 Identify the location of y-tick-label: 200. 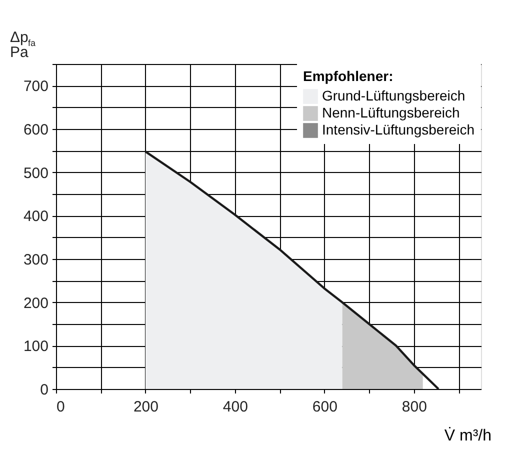
(35, 303).